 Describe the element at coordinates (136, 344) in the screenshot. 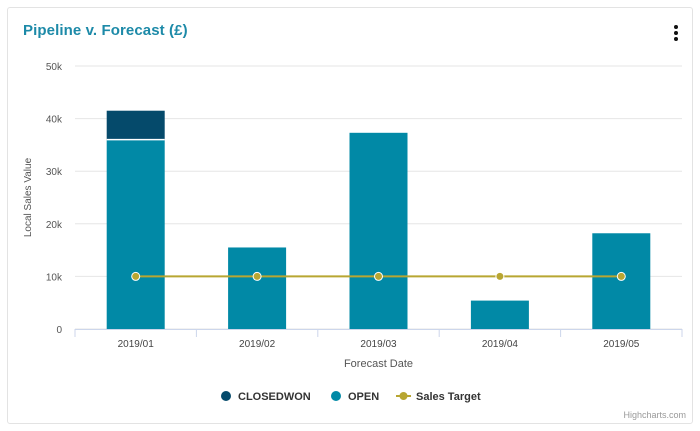

I see `x-tick-label: 2019/01` at that location.